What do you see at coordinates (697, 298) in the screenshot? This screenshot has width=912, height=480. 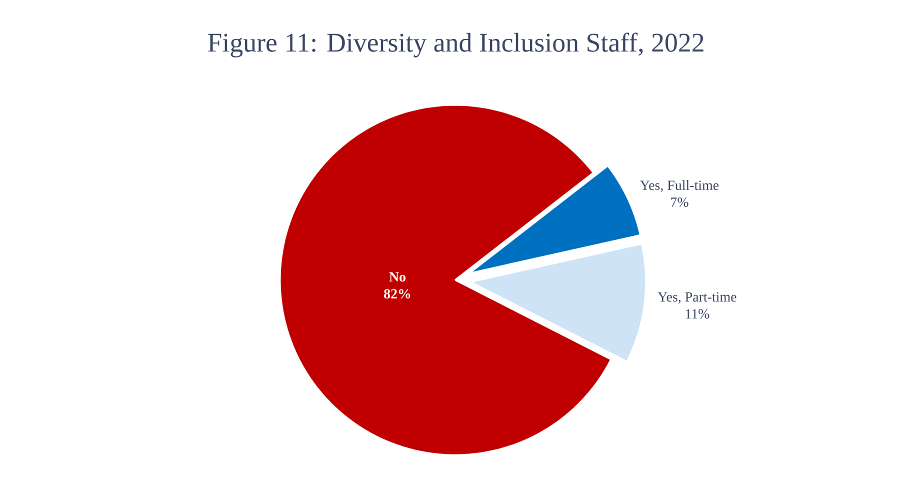 I see `slice-label: Yes, Part-time` at bounding box center [697, 298].